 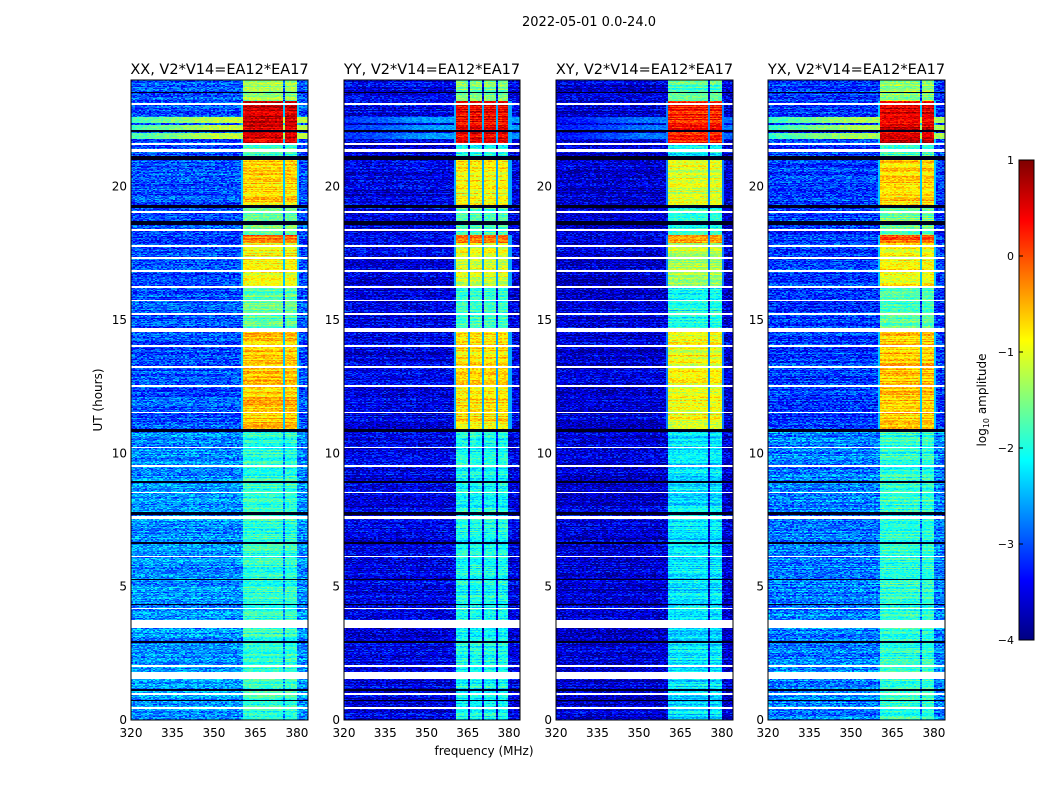 I want to click on colorbar-tick-label: 1, so click(x=1010, y=160).